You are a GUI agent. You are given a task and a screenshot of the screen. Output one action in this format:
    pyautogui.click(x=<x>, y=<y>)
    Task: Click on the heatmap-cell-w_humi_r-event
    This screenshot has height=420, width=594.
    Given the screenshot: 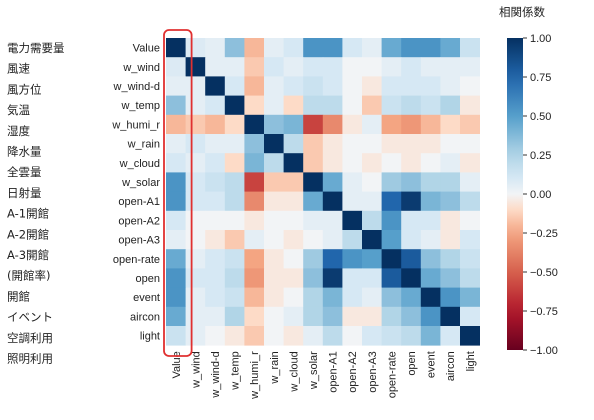 What is the action you would take?
    pyautogui.click(x=430, y=124)
    